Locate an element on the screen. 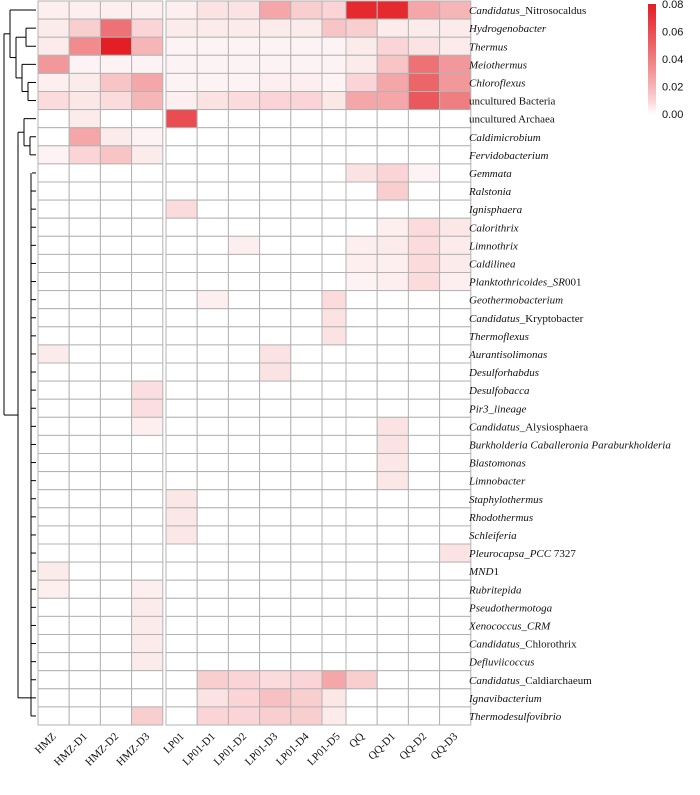 The width and height of the screenshot is (700, 795). legend-tick-label: 0.02 is located at coordinates (672, 88).